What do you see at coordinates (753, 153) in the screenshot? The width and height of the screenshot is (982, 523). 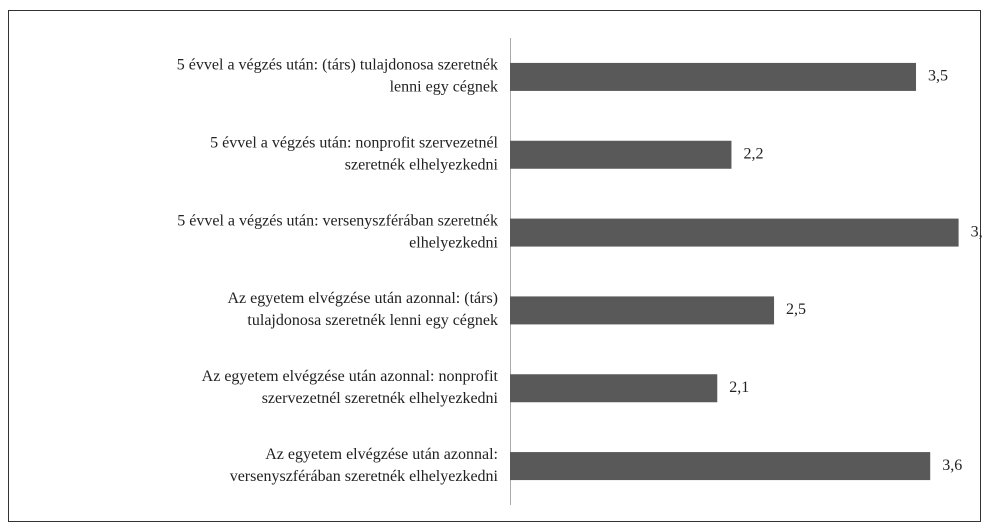 I see `data-label: 2,2` at bounding box center [753, 153].